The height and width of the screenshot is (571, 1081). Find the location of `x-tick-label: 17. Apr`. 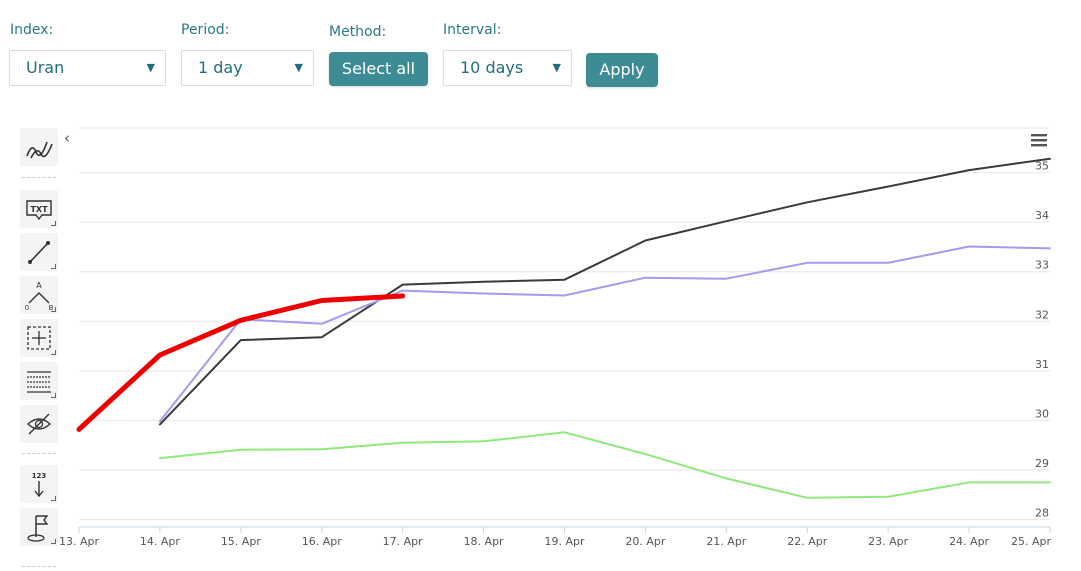

x-tick-label: 17. Apr is located at coordinates (403, 541).